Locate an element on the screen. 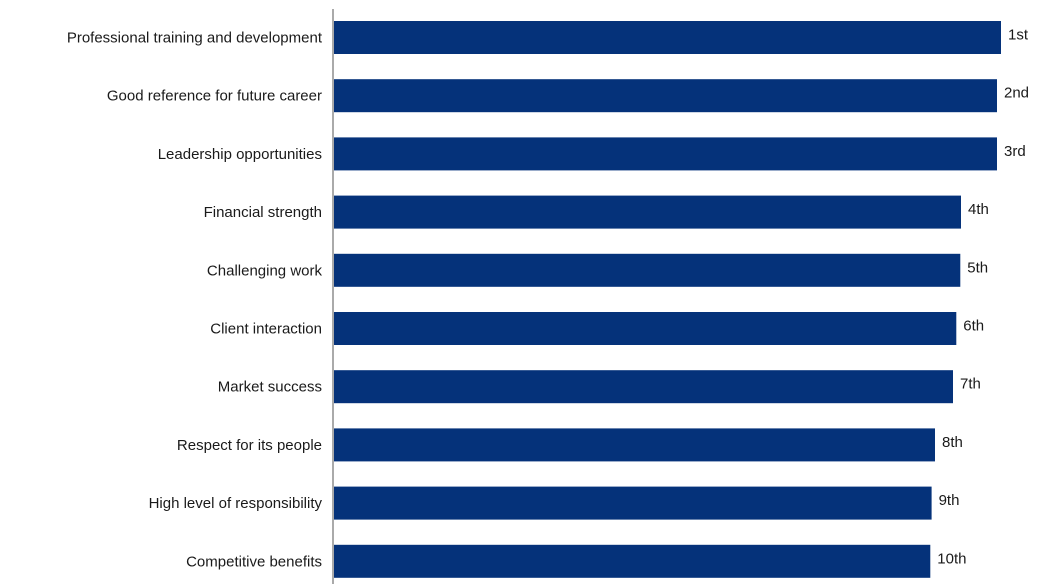  category-label: Market success is located at coordinates (270, 387).